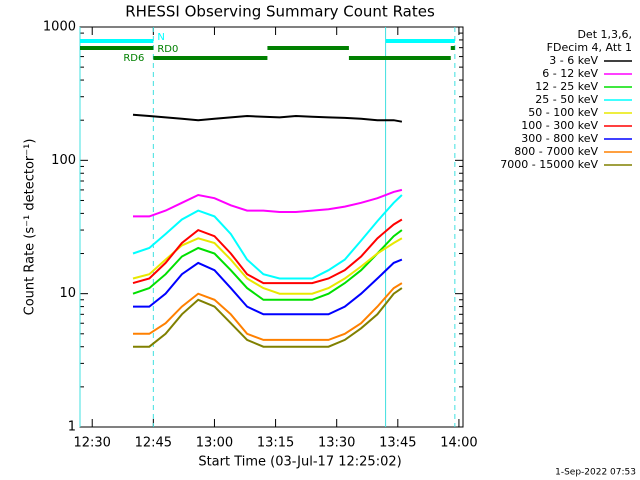 The height and width of the screenshot is (480, 640). Describe the element at coordinates (570, 73) in the screenshot. I see `legend-label: 6 - 12 keV` at that location.